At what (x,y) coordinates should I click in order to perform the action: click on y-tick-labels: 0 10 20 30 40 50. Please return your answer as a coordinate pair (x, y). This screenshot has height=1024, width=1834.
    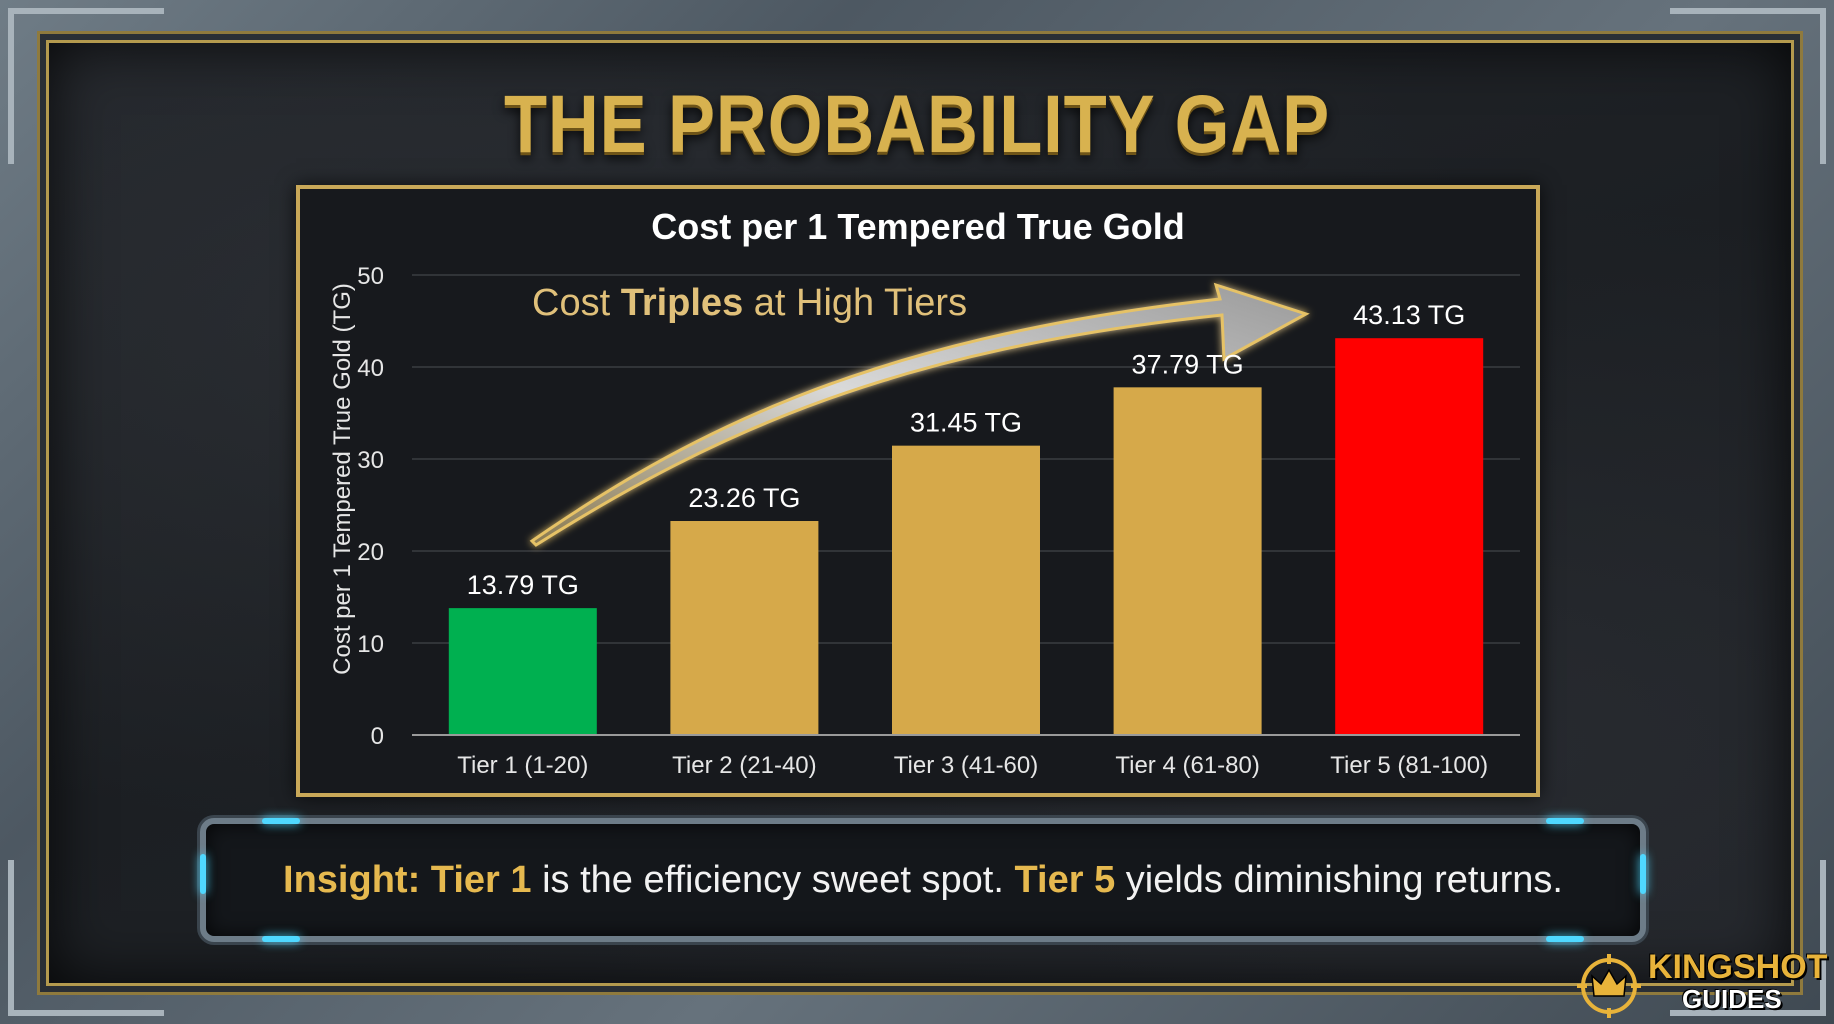
    Looking at the image, I should click on (370, 506).